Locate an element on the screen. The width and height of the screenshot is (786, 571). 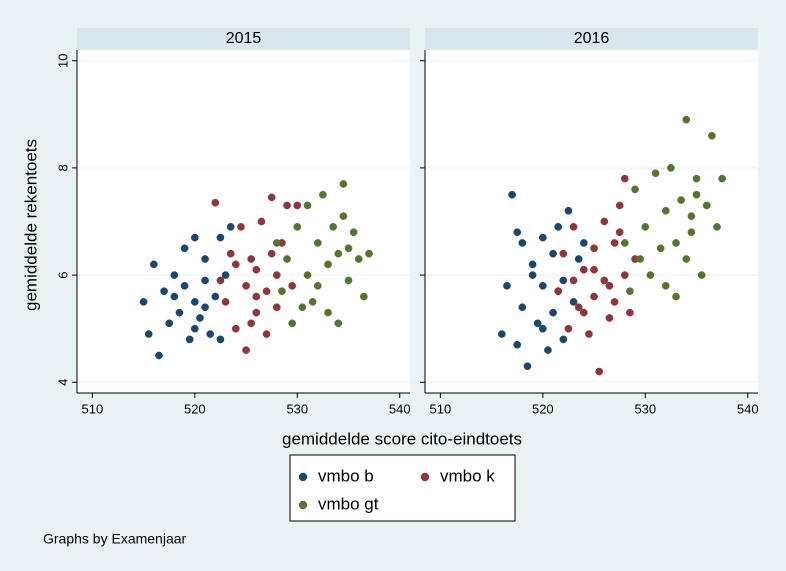
legend-label: vmbo k is located at coordinates (467, 475).